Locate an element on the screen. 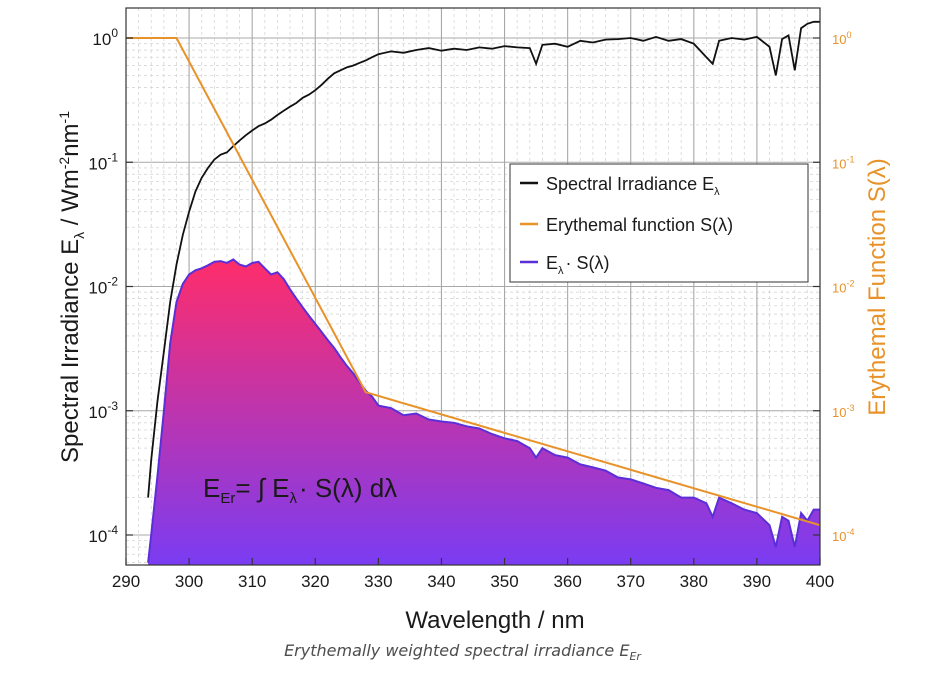 The width and height of the screenshot is (925, 674). y-right-tick-label: 10⁻¹ is located at coordinates (843, 162).